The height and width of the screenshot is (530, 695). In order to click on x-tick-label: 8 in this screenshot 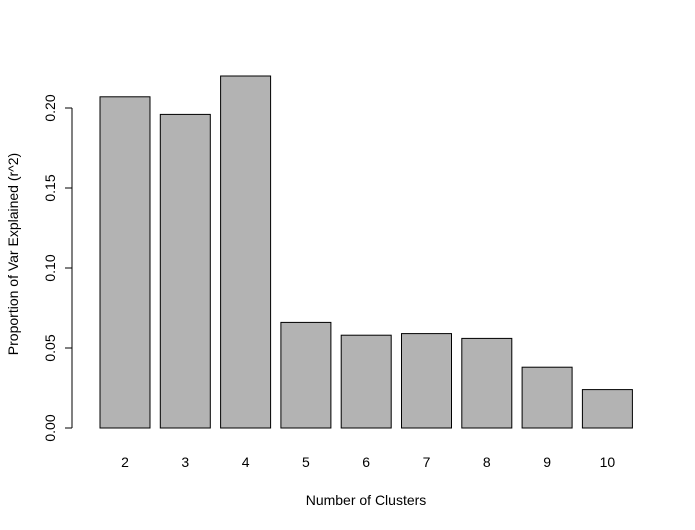, I will do `click(487, 462)`.